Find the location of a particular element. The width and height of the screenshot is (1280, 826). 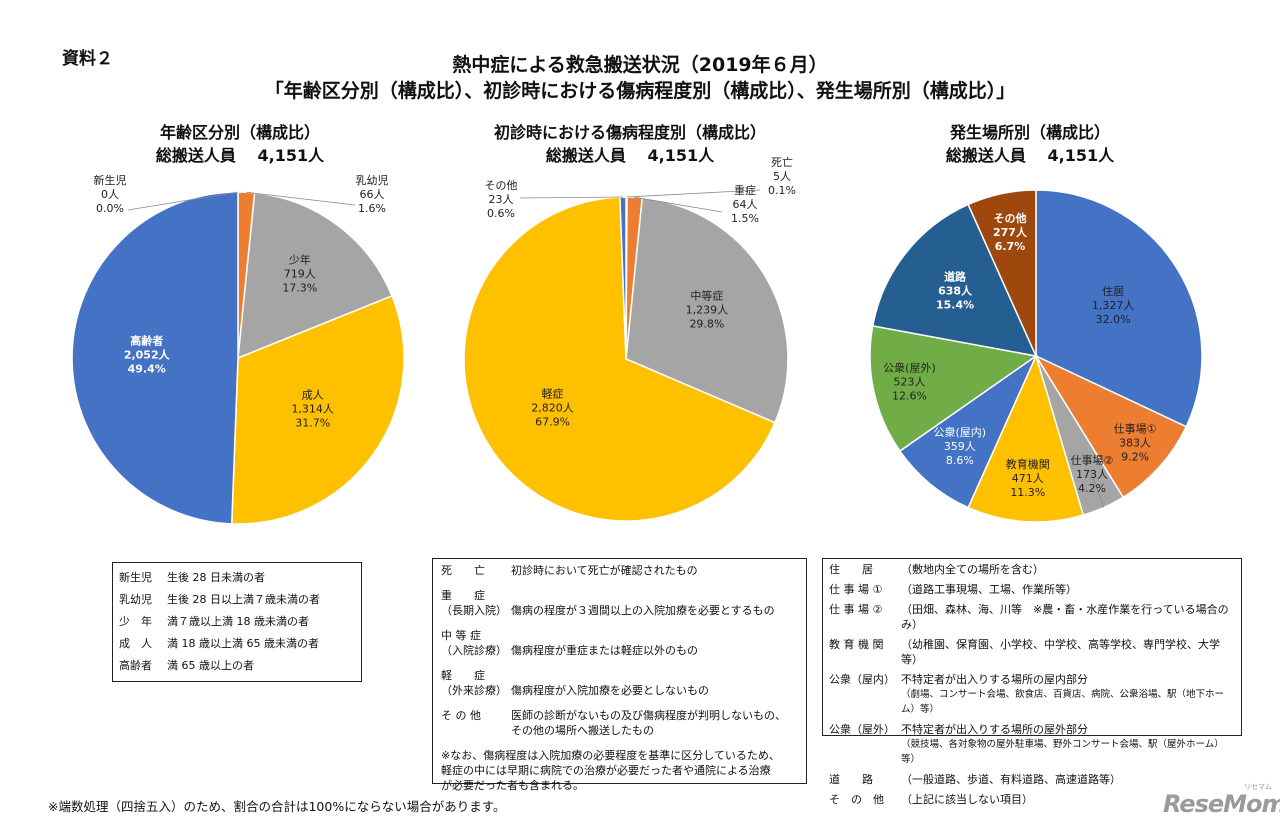

age-chart-header: 年齢区分別（構成比） 総搬送人員 4,151人 is located at coordinates (240, 144).